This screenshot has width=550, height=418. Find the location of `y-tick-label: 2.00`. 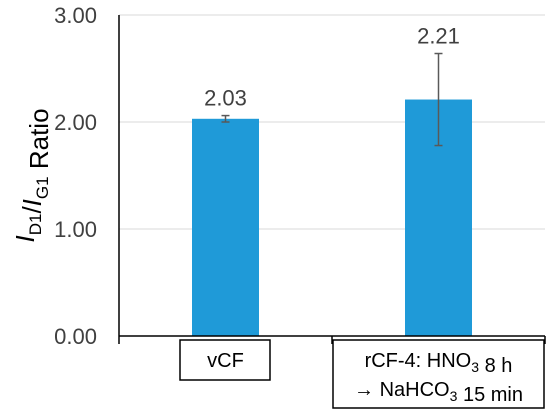

y-tick-label: 2.00 is located at coordinates (75, 122).